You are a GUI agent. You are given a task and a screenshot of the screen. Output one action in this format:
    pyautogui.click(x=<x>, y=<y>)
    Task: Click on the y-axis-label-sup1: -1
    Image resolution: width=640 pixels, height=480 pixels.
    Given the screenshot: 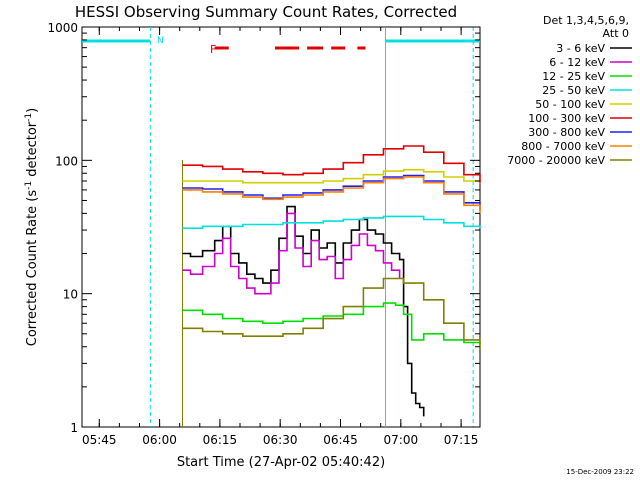 What is the action you would take?
    pyautogui.click(x=29, y=185)
    